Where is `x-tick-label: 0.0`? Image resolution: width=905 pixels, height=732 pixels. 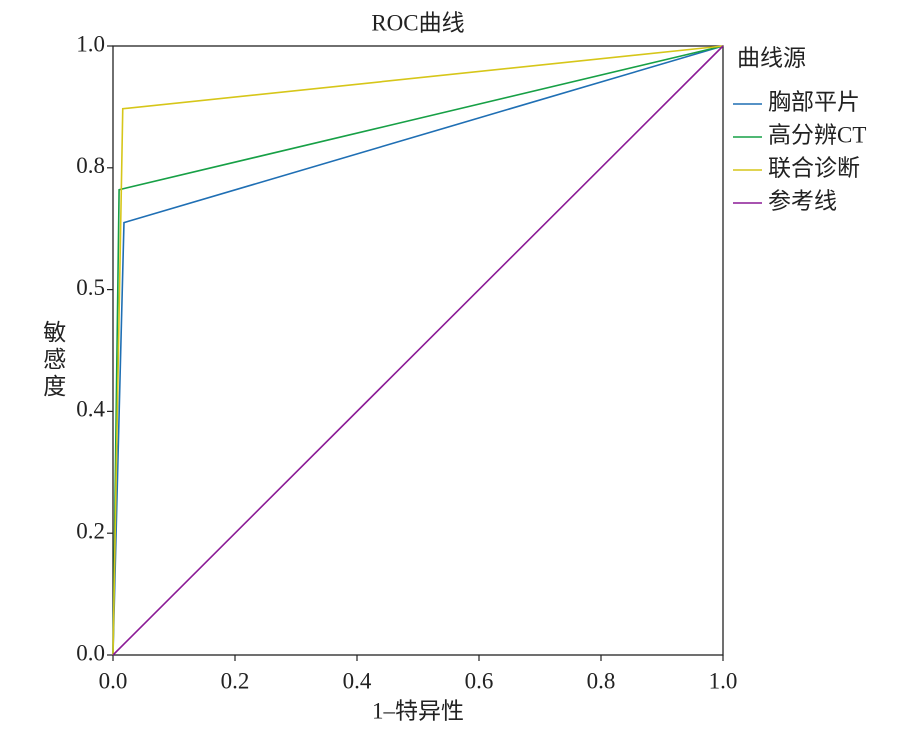 x-tick-label: 0.0 is located at coordinates (113, 680).